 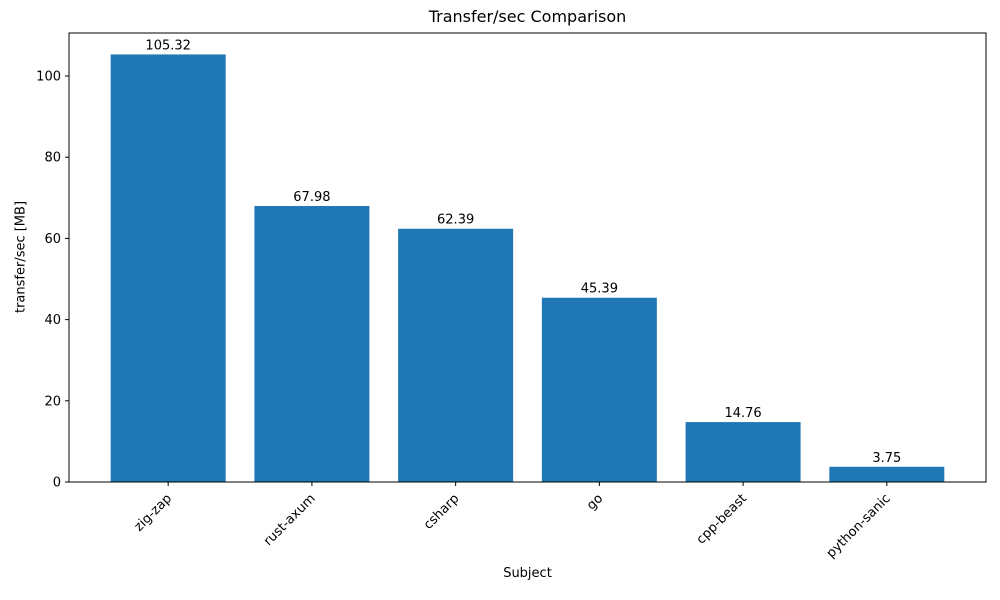 I want to click on bar-value-label: 3.75, so click(x=886, y=458).